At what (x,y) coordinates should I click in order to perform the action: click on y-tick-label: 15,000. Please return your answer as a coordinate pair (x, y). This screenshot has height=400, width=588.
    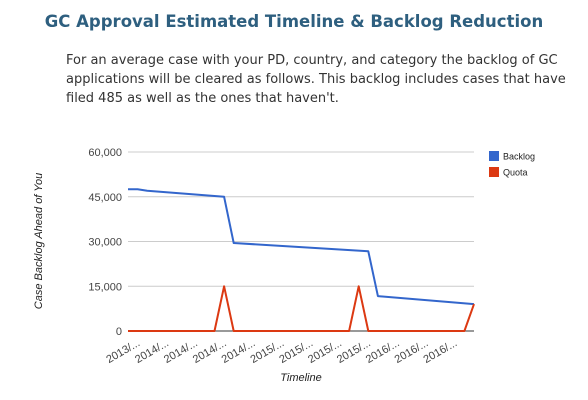
    Looking at the image, I should click on (105, 287).